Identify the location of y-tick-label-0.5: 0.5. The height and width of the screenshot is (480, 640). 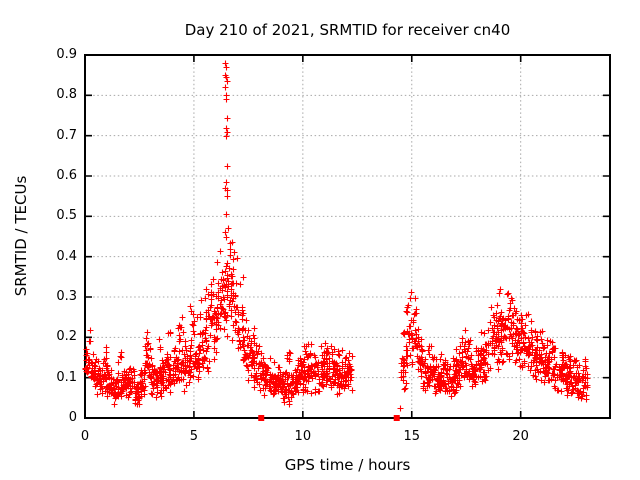
(66, 216).